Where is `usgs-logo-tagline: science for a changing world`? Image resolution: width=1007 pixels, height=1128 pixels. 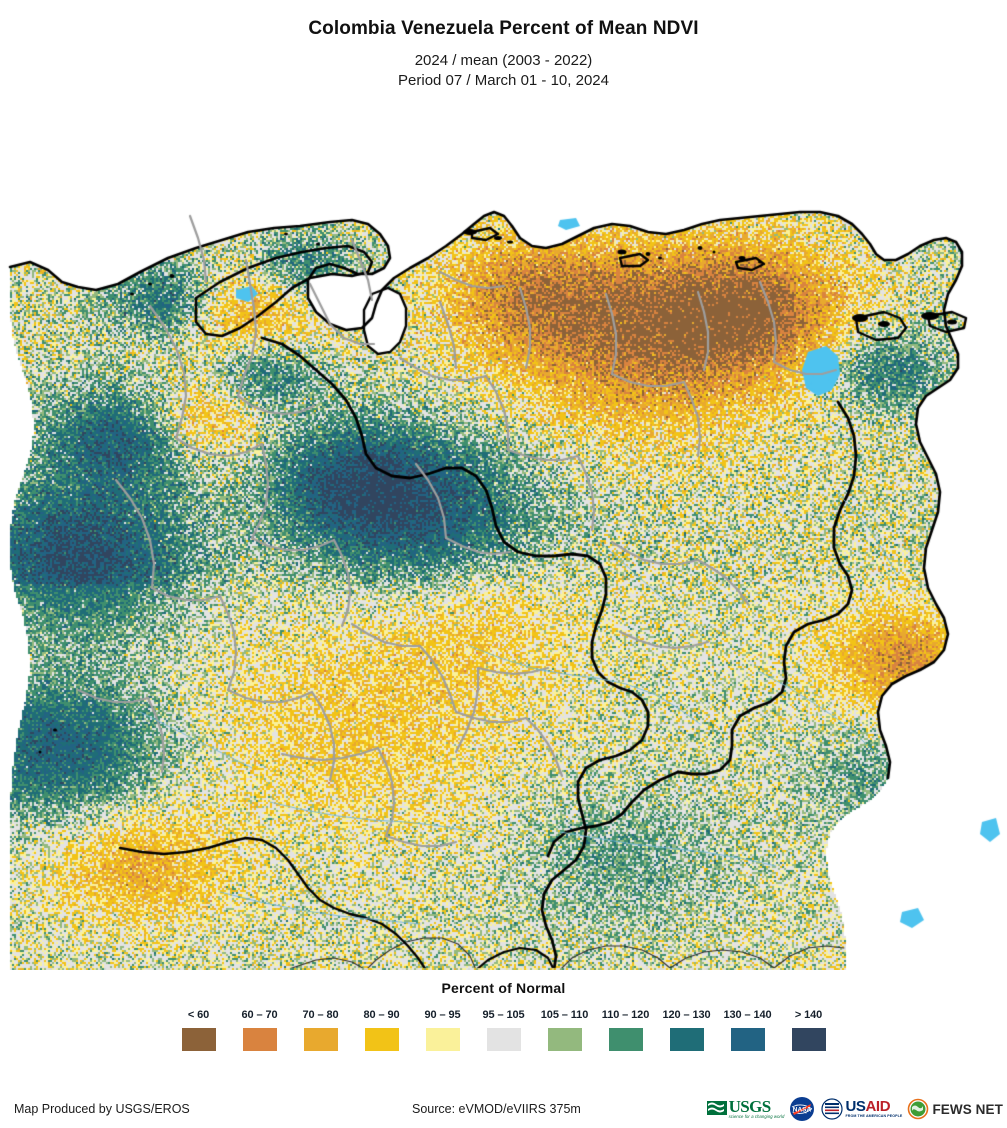 usgs-logo-tagline: science for a changing world is located at coordinates (756, 1116).